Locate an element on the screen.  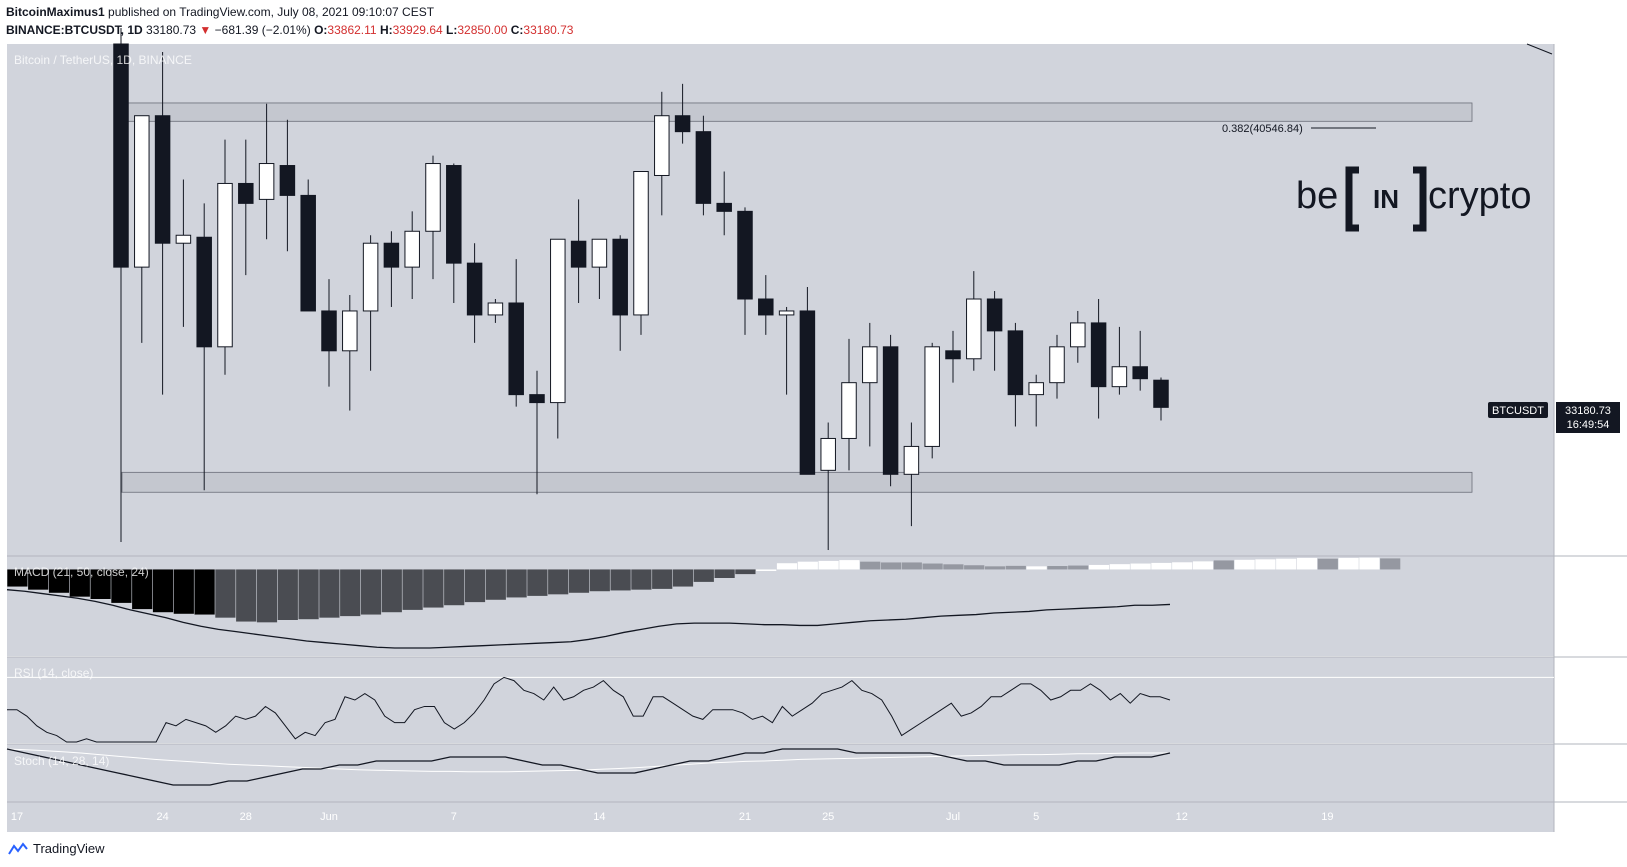
macd-label: MACD (21, 50, close, 24) is located at coordinates (81, 572).